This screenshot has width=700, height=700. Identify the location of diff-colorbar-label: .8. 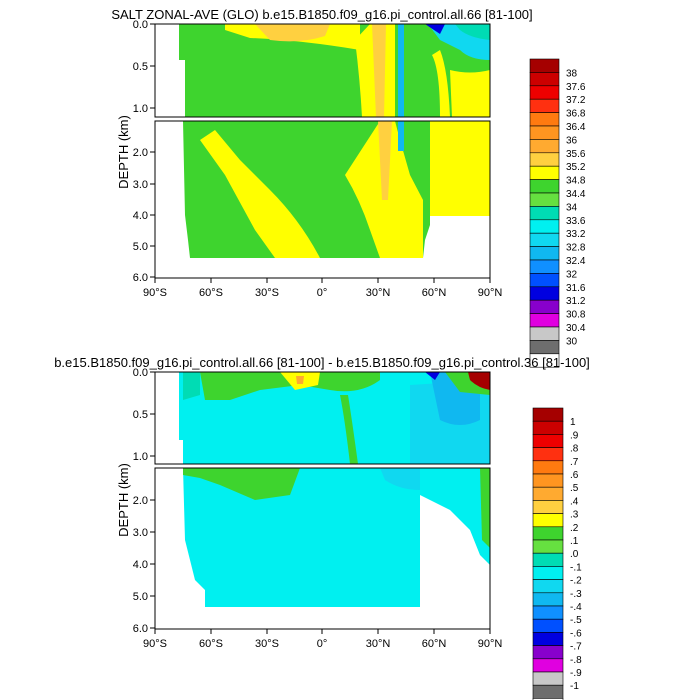
(574, 449).